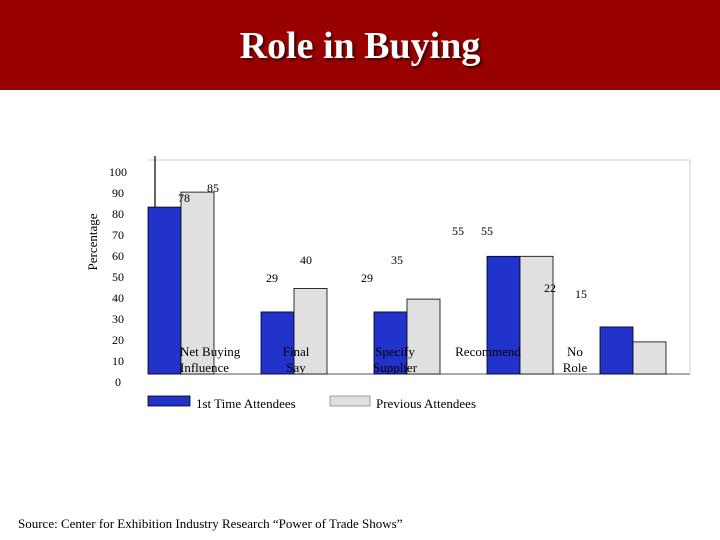 The height and width of the screenshot is (540, 720). What do you see at coordinates (306, 260) in the screenshot?
I see `data-label-previous: 40` at bounding box center [306, 260].